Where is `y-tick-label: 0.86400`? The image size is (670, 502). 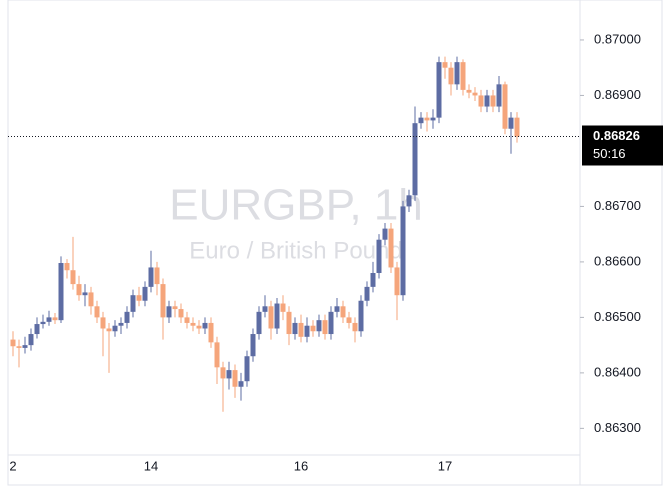
y-tick-label: 0.86400 is located at coordinates (617, 371).